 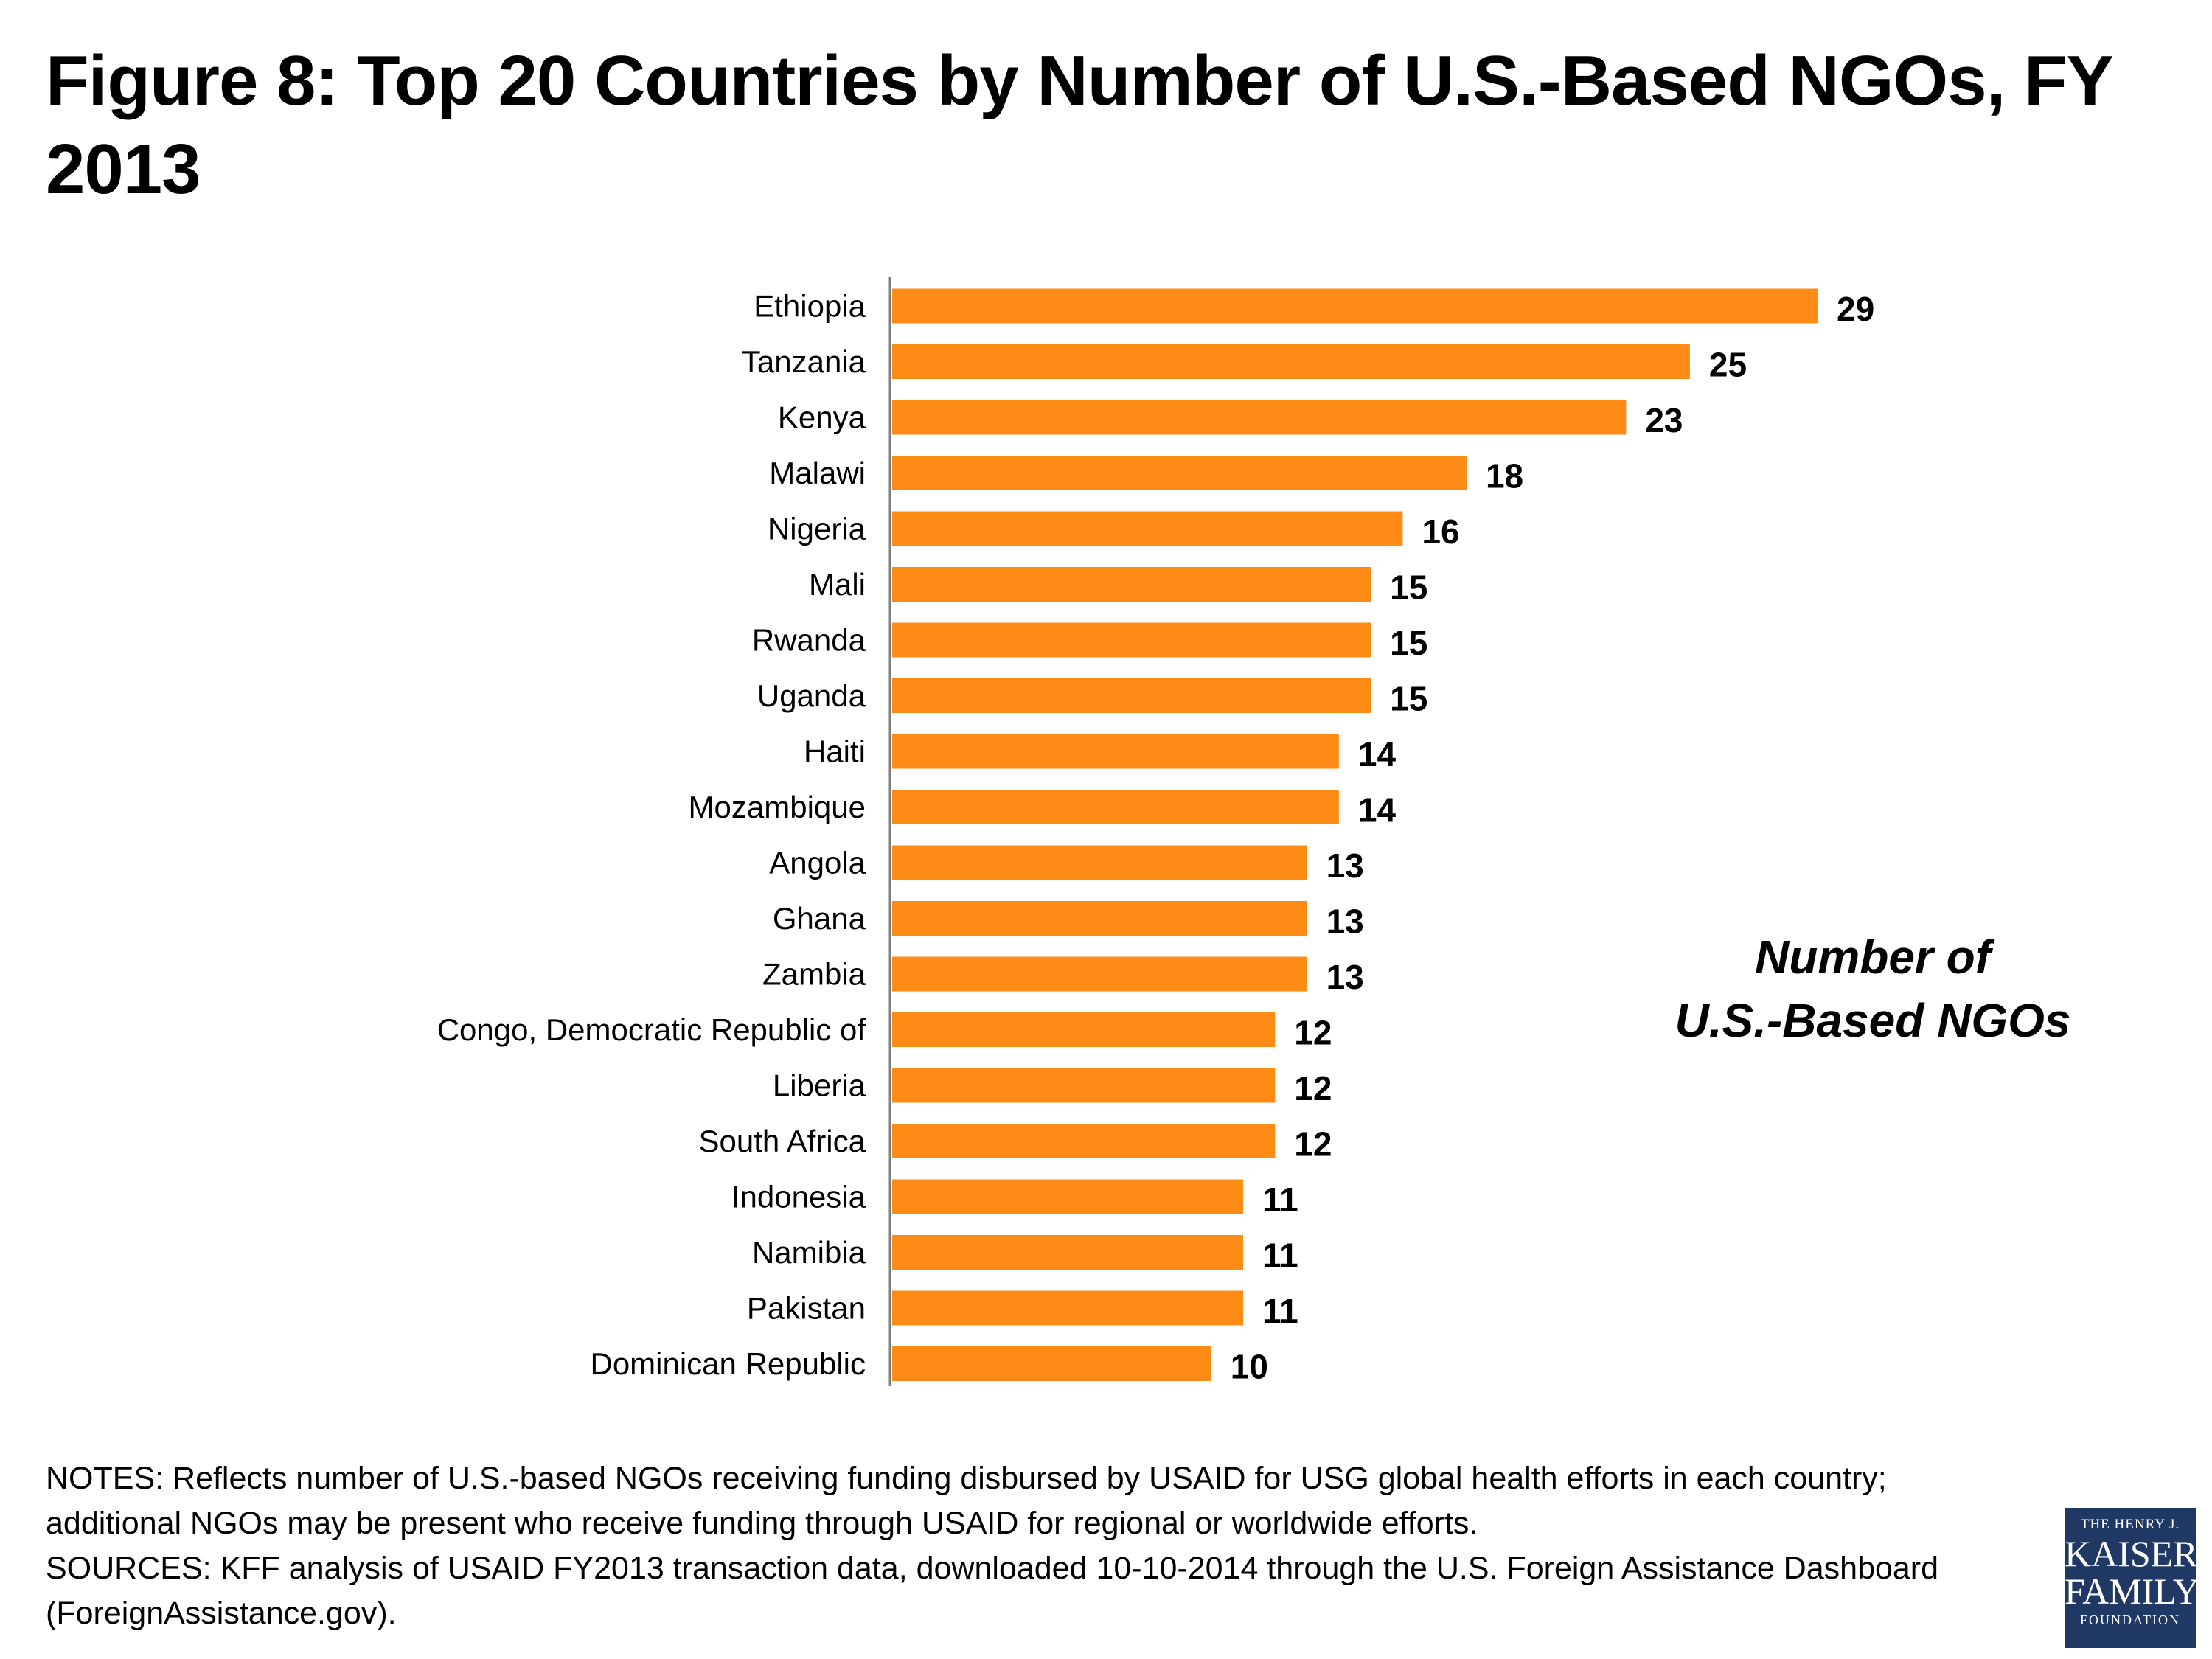 What do you see at coordinates (1355, 306) in the screenshot?
I see `bar-ethiopia` at bounding box center [1355, 306].